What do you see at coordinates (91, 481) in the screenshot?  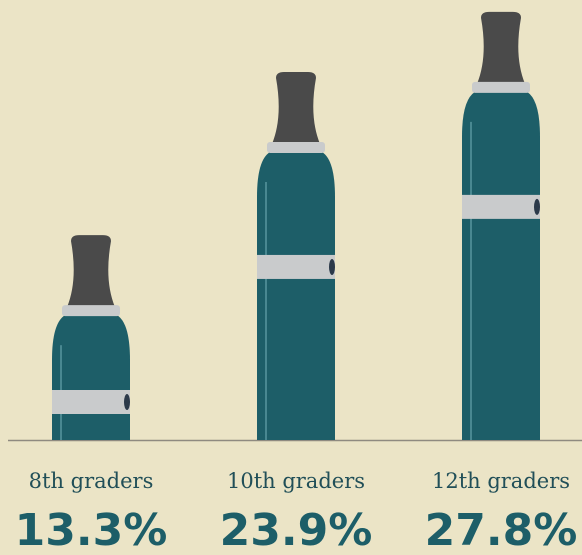 I see `category-label: 8th graders` at bounding box center [91, 481].